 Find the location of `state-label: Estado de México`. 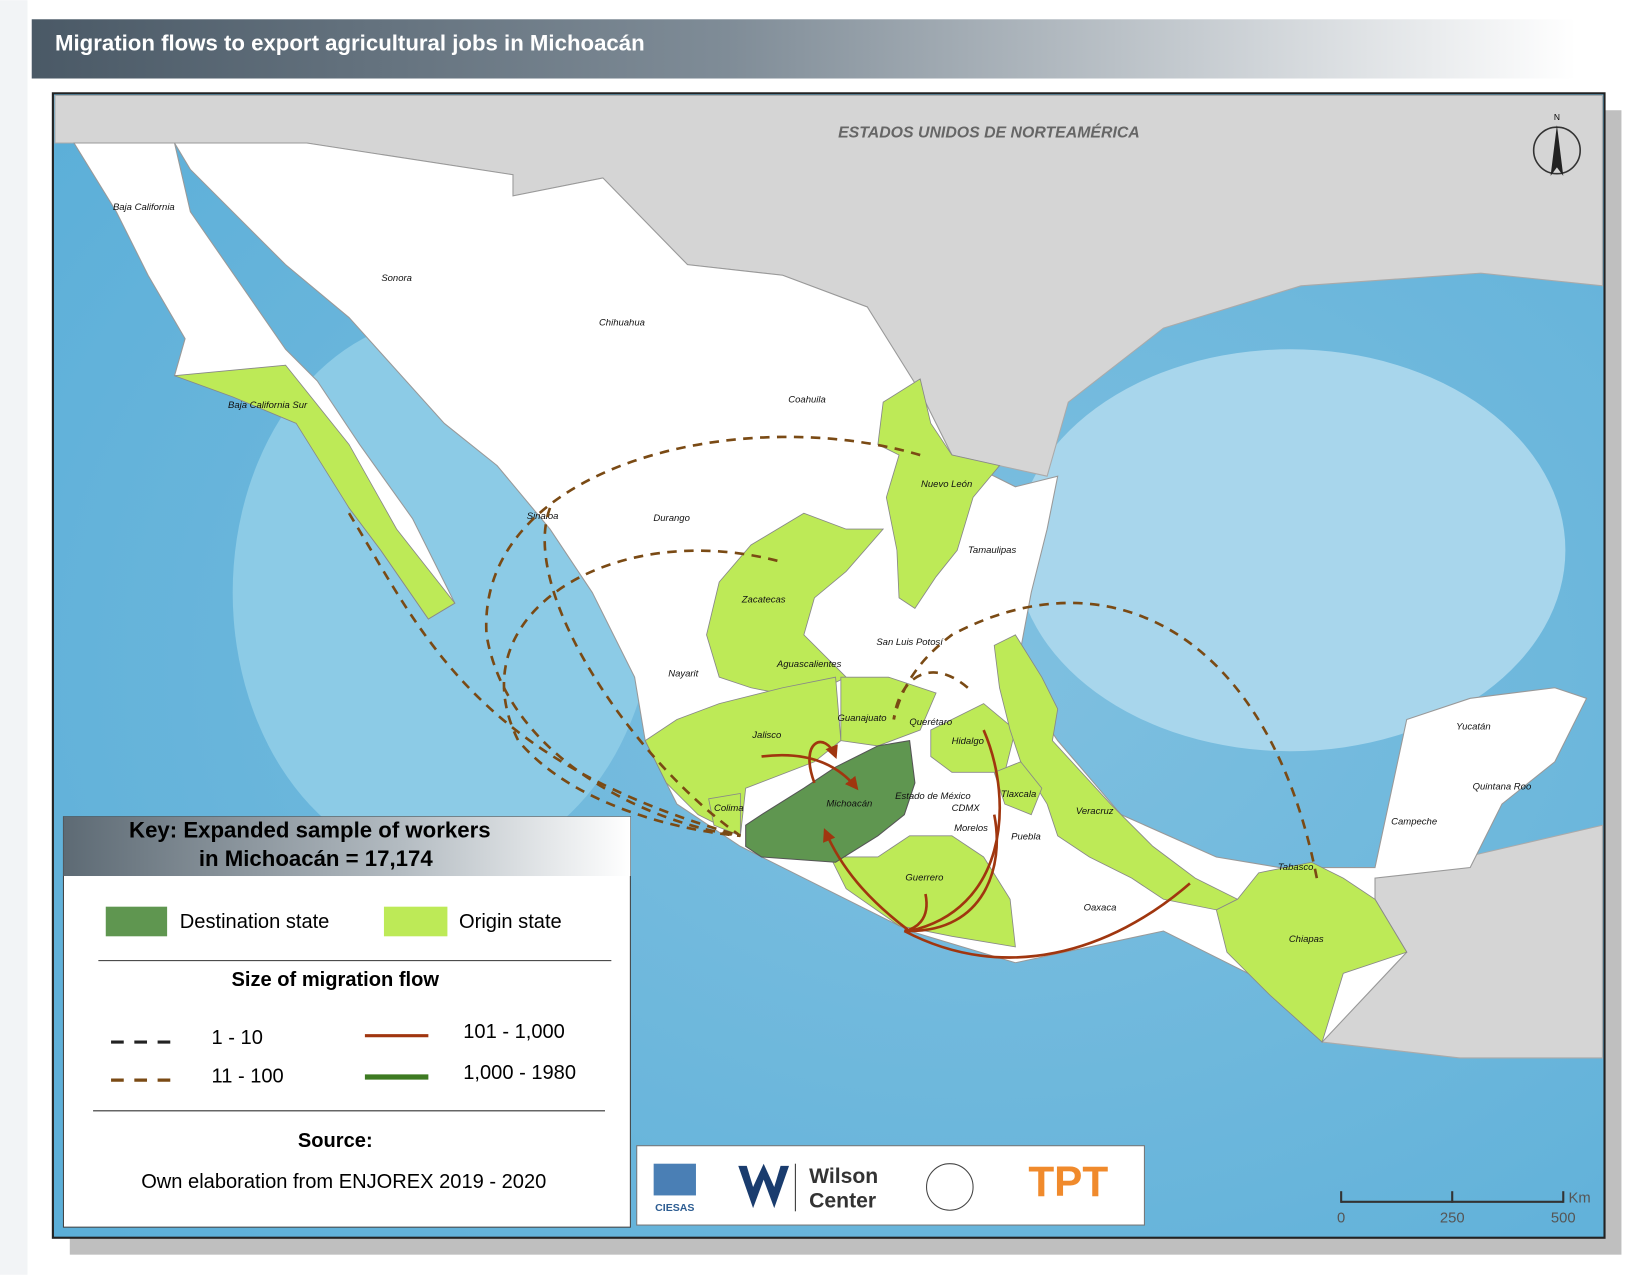

state-label: Estado de México is located at coordinates (933, 796).